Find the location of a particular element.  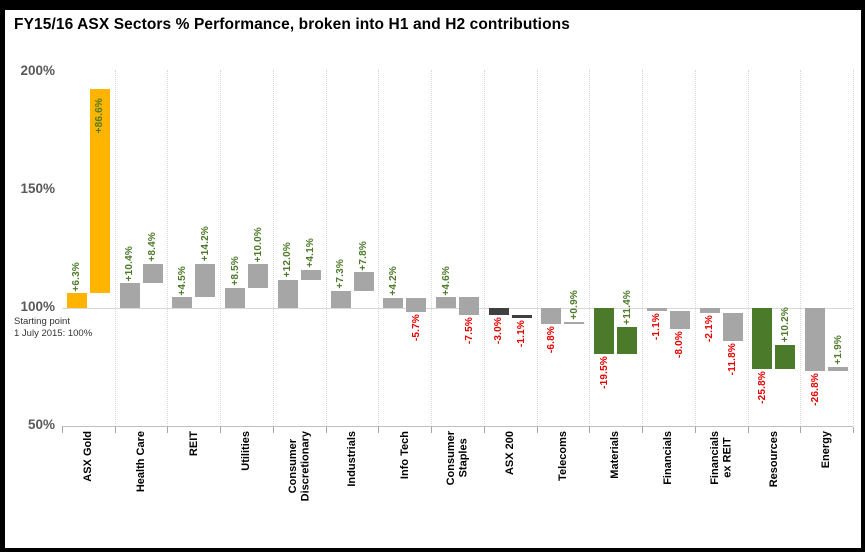

category-label-info-tech: Info Tech is located at coordinates (404, 455).